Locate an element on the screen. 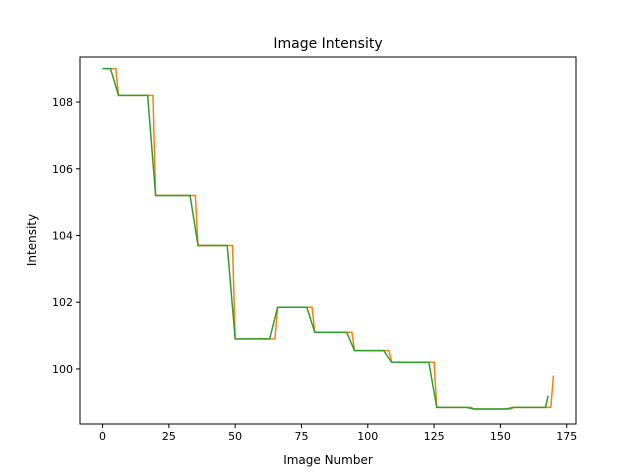 This screenshot has width=640, height=476. y-tick-label: 102 is located at coordinates (62, 302).